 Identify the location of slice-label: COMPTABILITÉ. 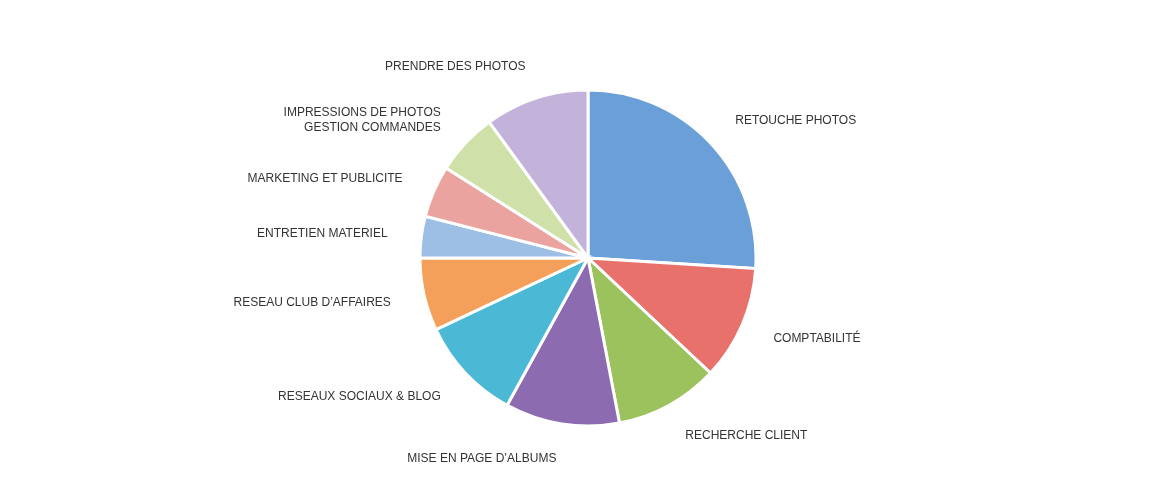
(817, 338).